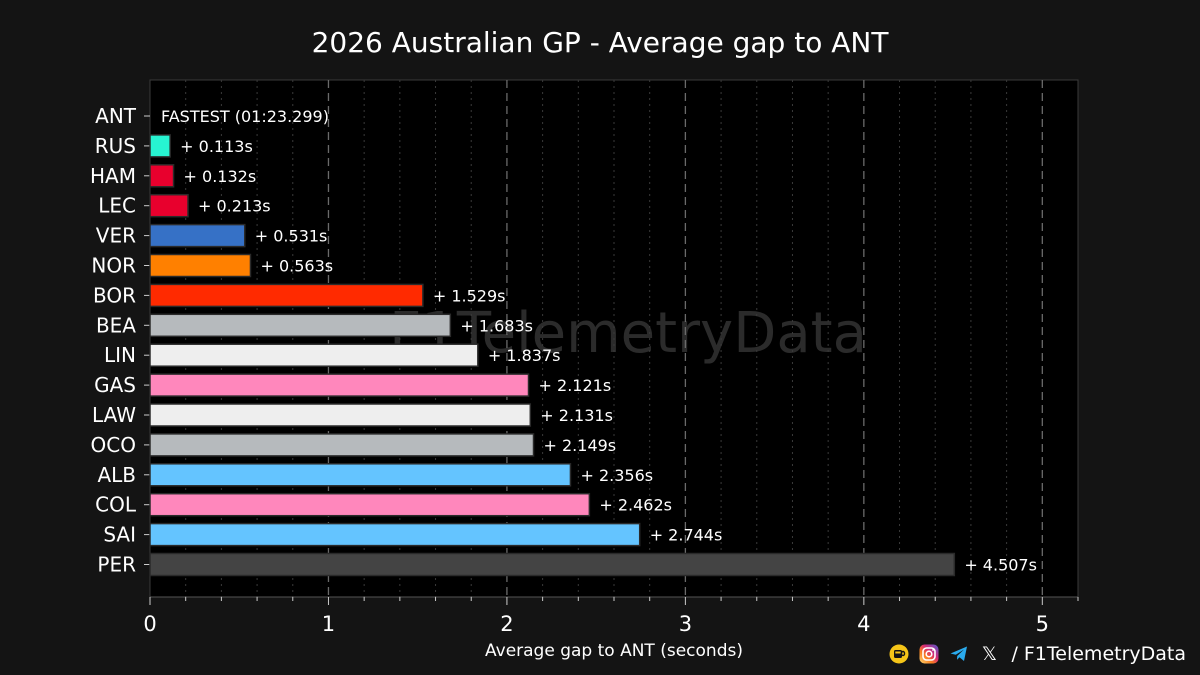  What do you see at coordinates (234, 206) in the screenshot?
I see `data-label: + 0.213s` at bounding box center [234, 206].